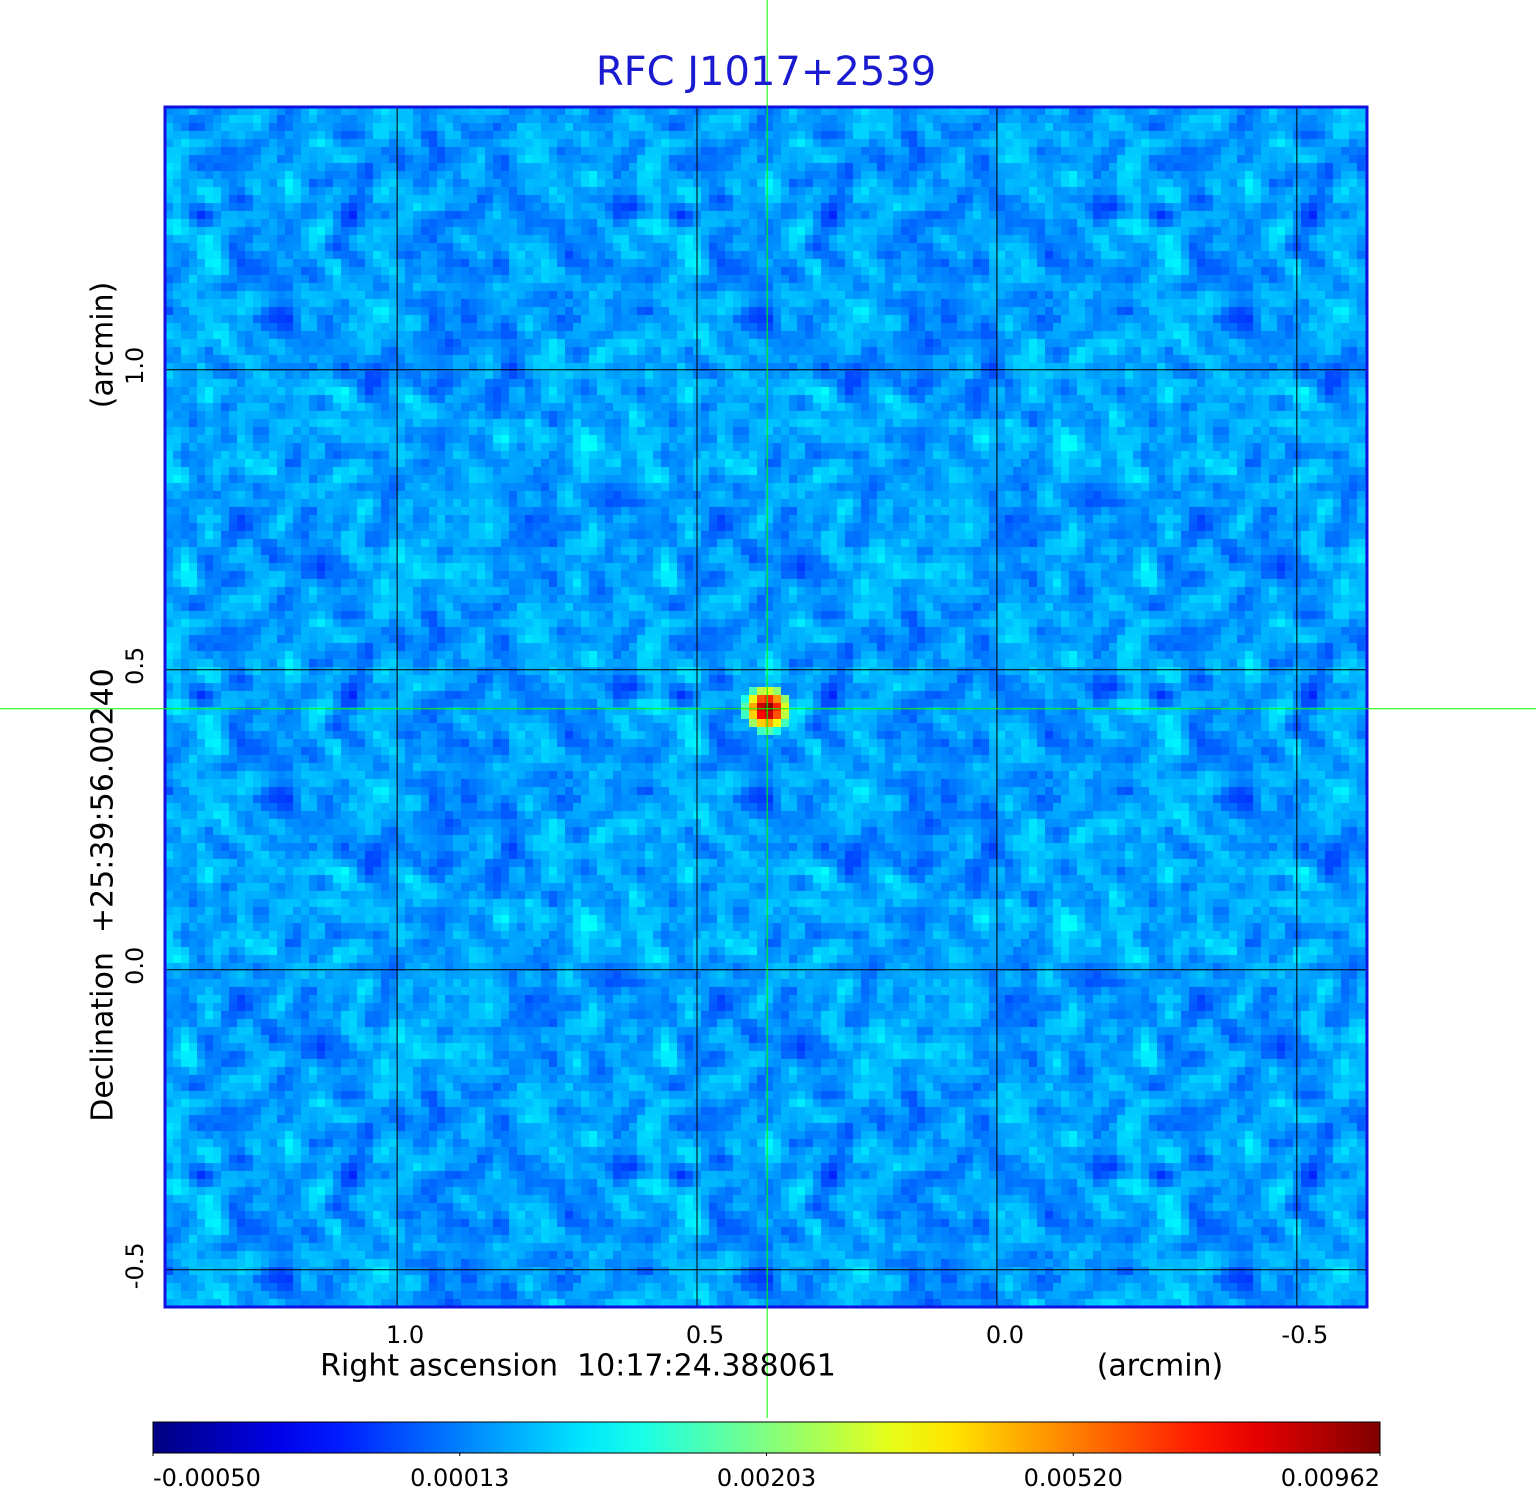 This screenshot has height=1511, width=1536. What do you see at coordinates (1073, 1478) in the screenshot?
I see `colorbar-tick-label: 0.00520` at bounding box center [1073, 1478].